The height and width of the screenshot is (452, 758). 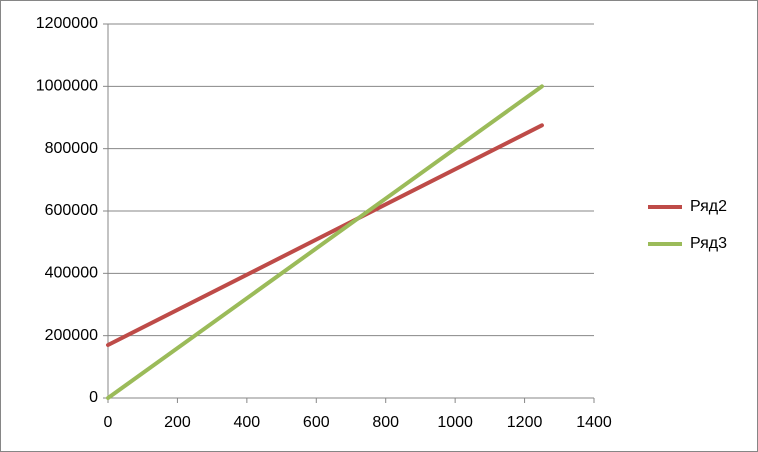 What do you see at coordinates (71, 210) in the screenshot?
I see `y-tick-label: 600000` at bounding box center [71, 210].